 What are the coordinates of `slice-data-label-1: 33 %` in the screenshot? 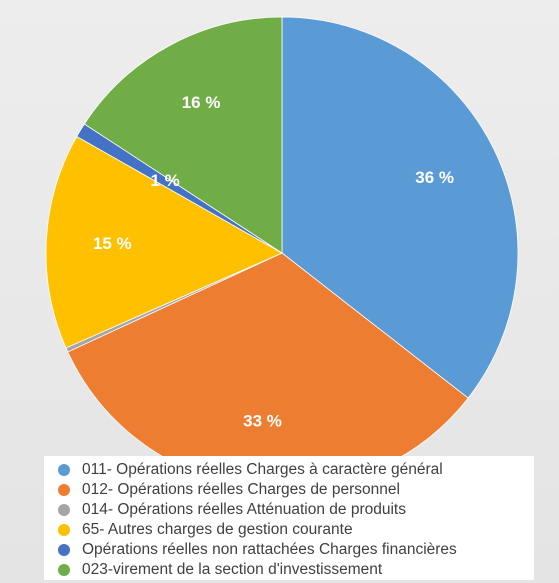 It's located at (262, 420).